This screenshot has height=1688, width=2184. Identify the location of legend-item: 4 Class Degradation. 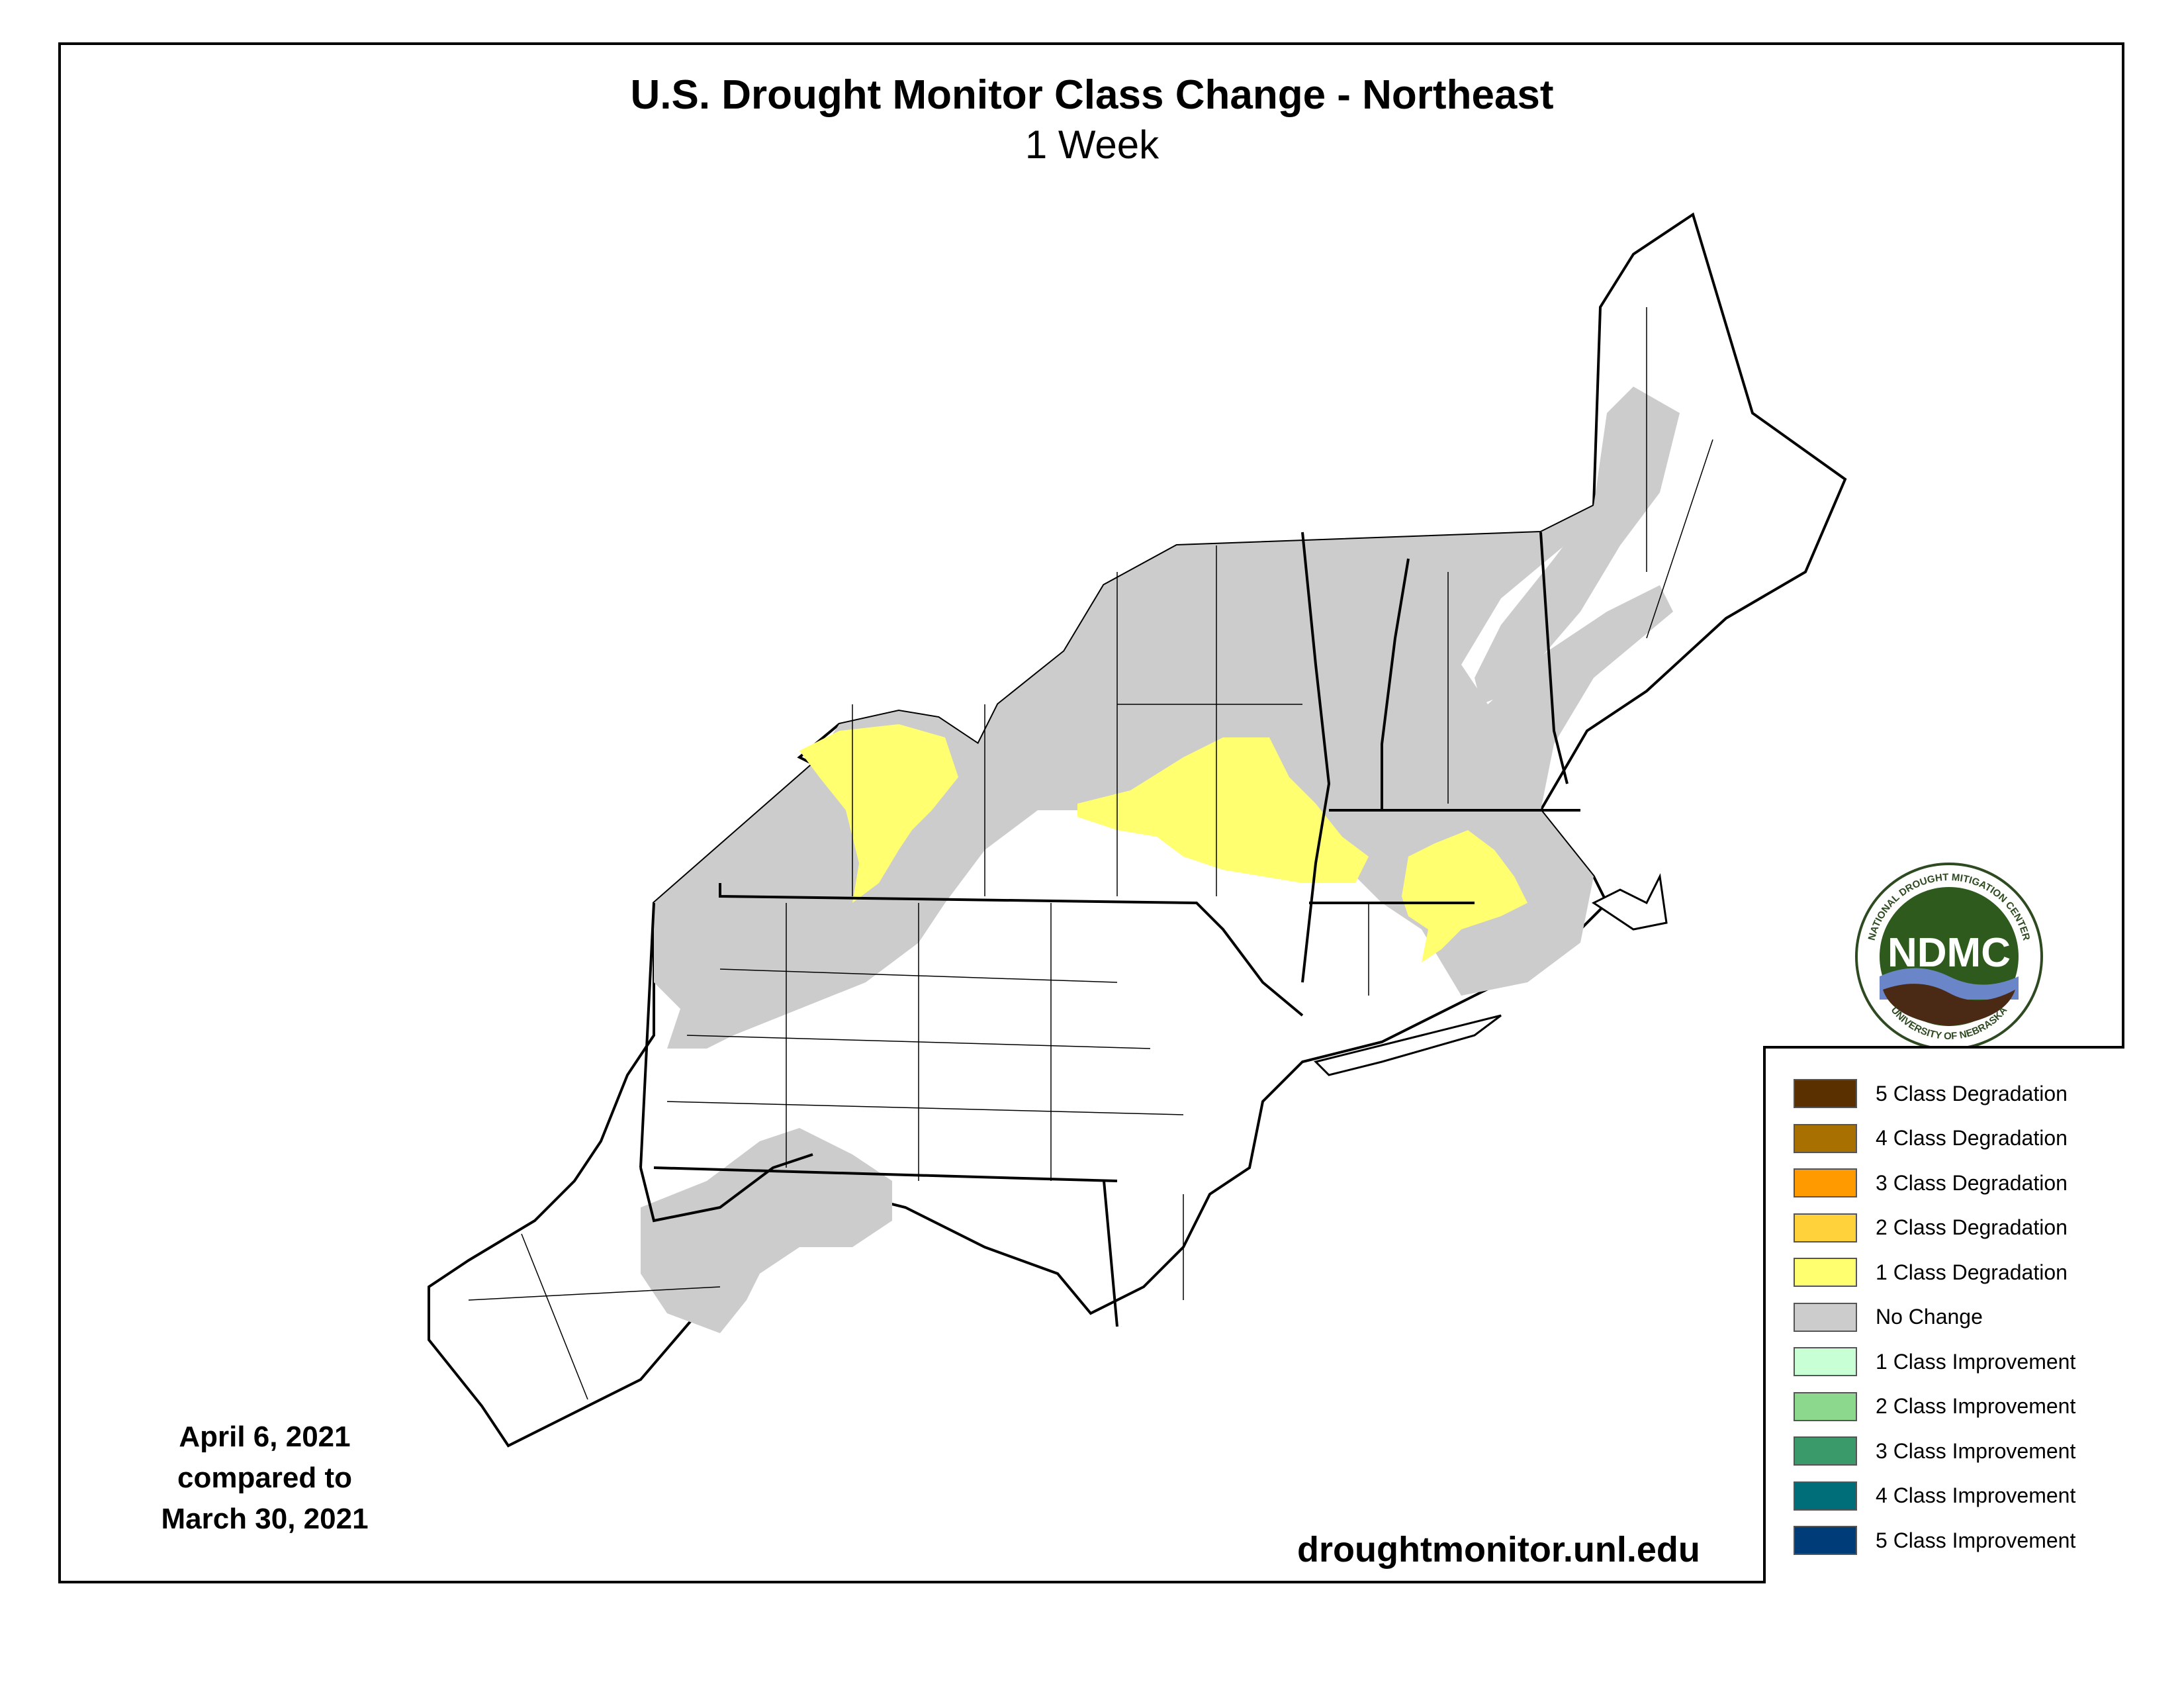
(1931, 1138).